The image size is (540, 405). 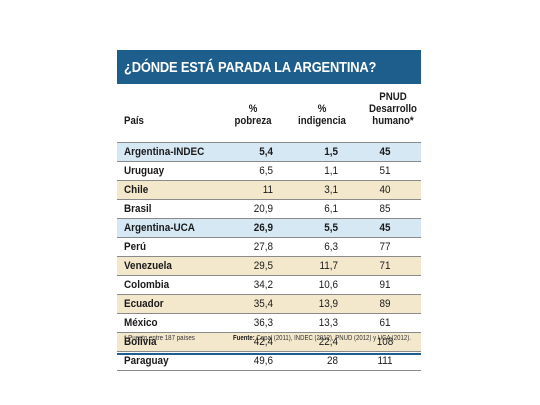 What do you see at coordinates (328, 342) in the screenshot?
I see `cell-indigencia: 22,4` at bounding box center [328, 342].